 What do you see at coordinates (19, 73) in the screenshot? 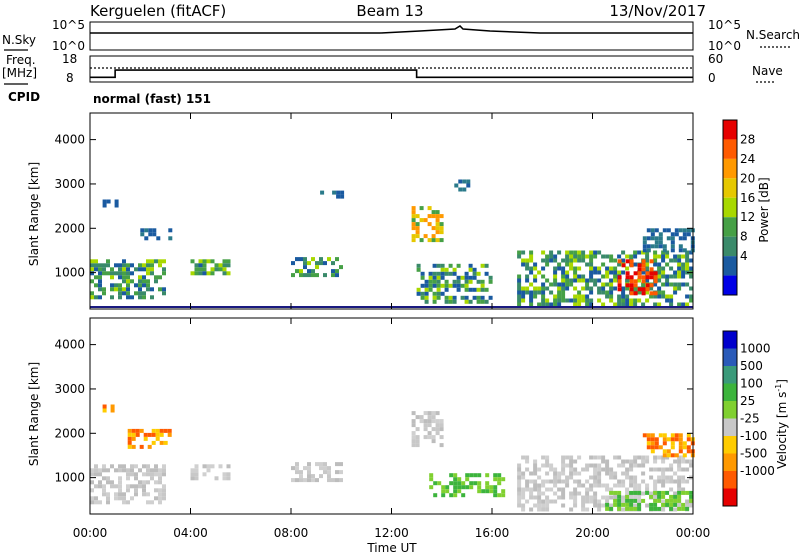
I see `freq-label-2: [MHz]` at bounding box center [19, 73].